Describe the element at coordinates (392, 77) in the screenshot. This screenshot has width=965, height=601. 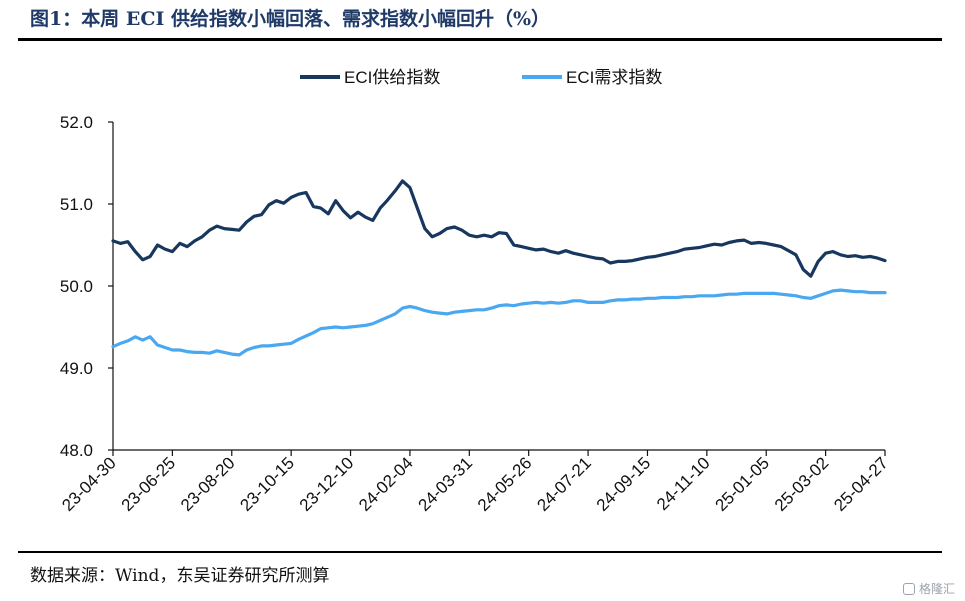
I see `legend-label-supply: ECI供给指数` at that location.